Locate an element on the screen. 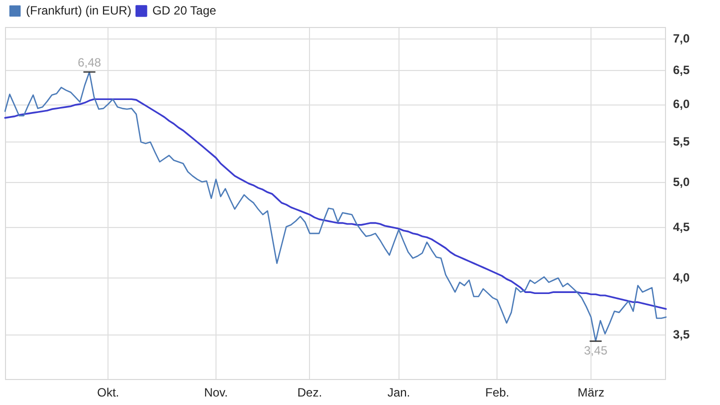  y-tick-label: 5,5 is located at coordinates (681, 141).